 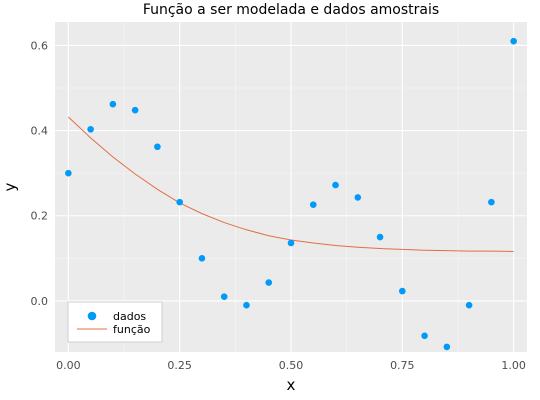 I want to click on y-tick-label: 0.2, so click(x=40, y=216).